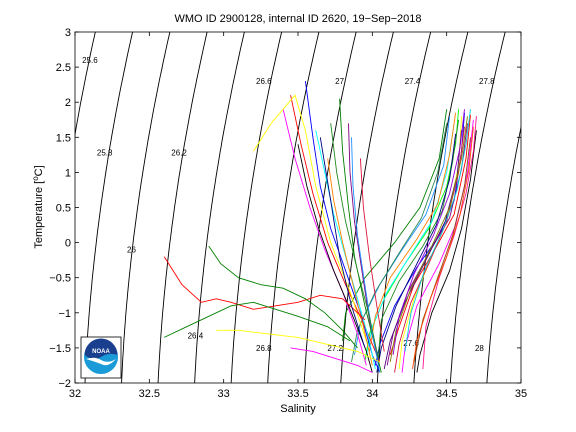  What do you see at coordinates (68, 173) in the screenshot?
I see `y-tick-label: 1` at bounding box center [68, 173].